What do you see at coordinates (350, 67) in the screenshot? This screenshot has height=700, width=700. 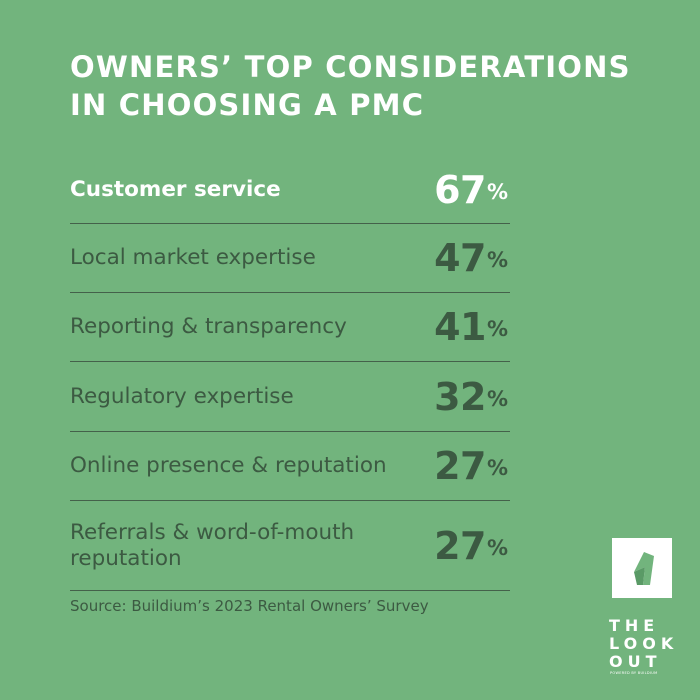 I see `title-line-1: OWNERS’ TOP CONSIDERATIONS` at bounding box center [350, 67].